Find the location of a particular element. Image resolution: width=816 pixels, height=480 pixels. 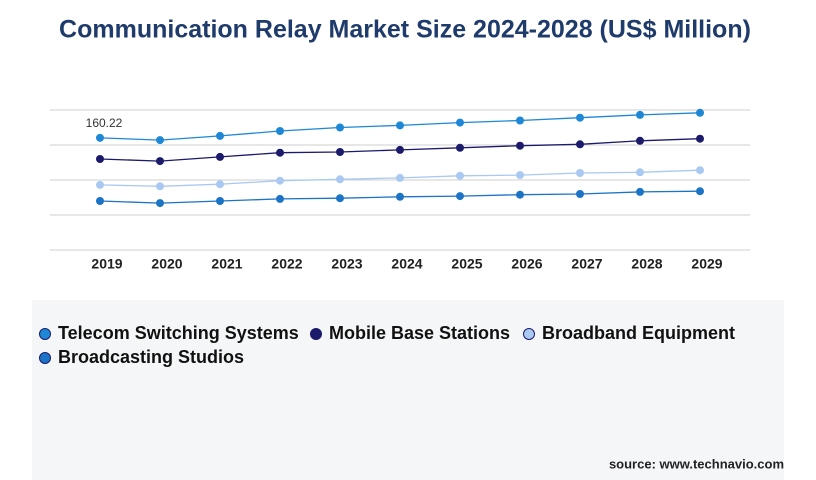

data-label: 160.22 is located at coordinates (104, 123).